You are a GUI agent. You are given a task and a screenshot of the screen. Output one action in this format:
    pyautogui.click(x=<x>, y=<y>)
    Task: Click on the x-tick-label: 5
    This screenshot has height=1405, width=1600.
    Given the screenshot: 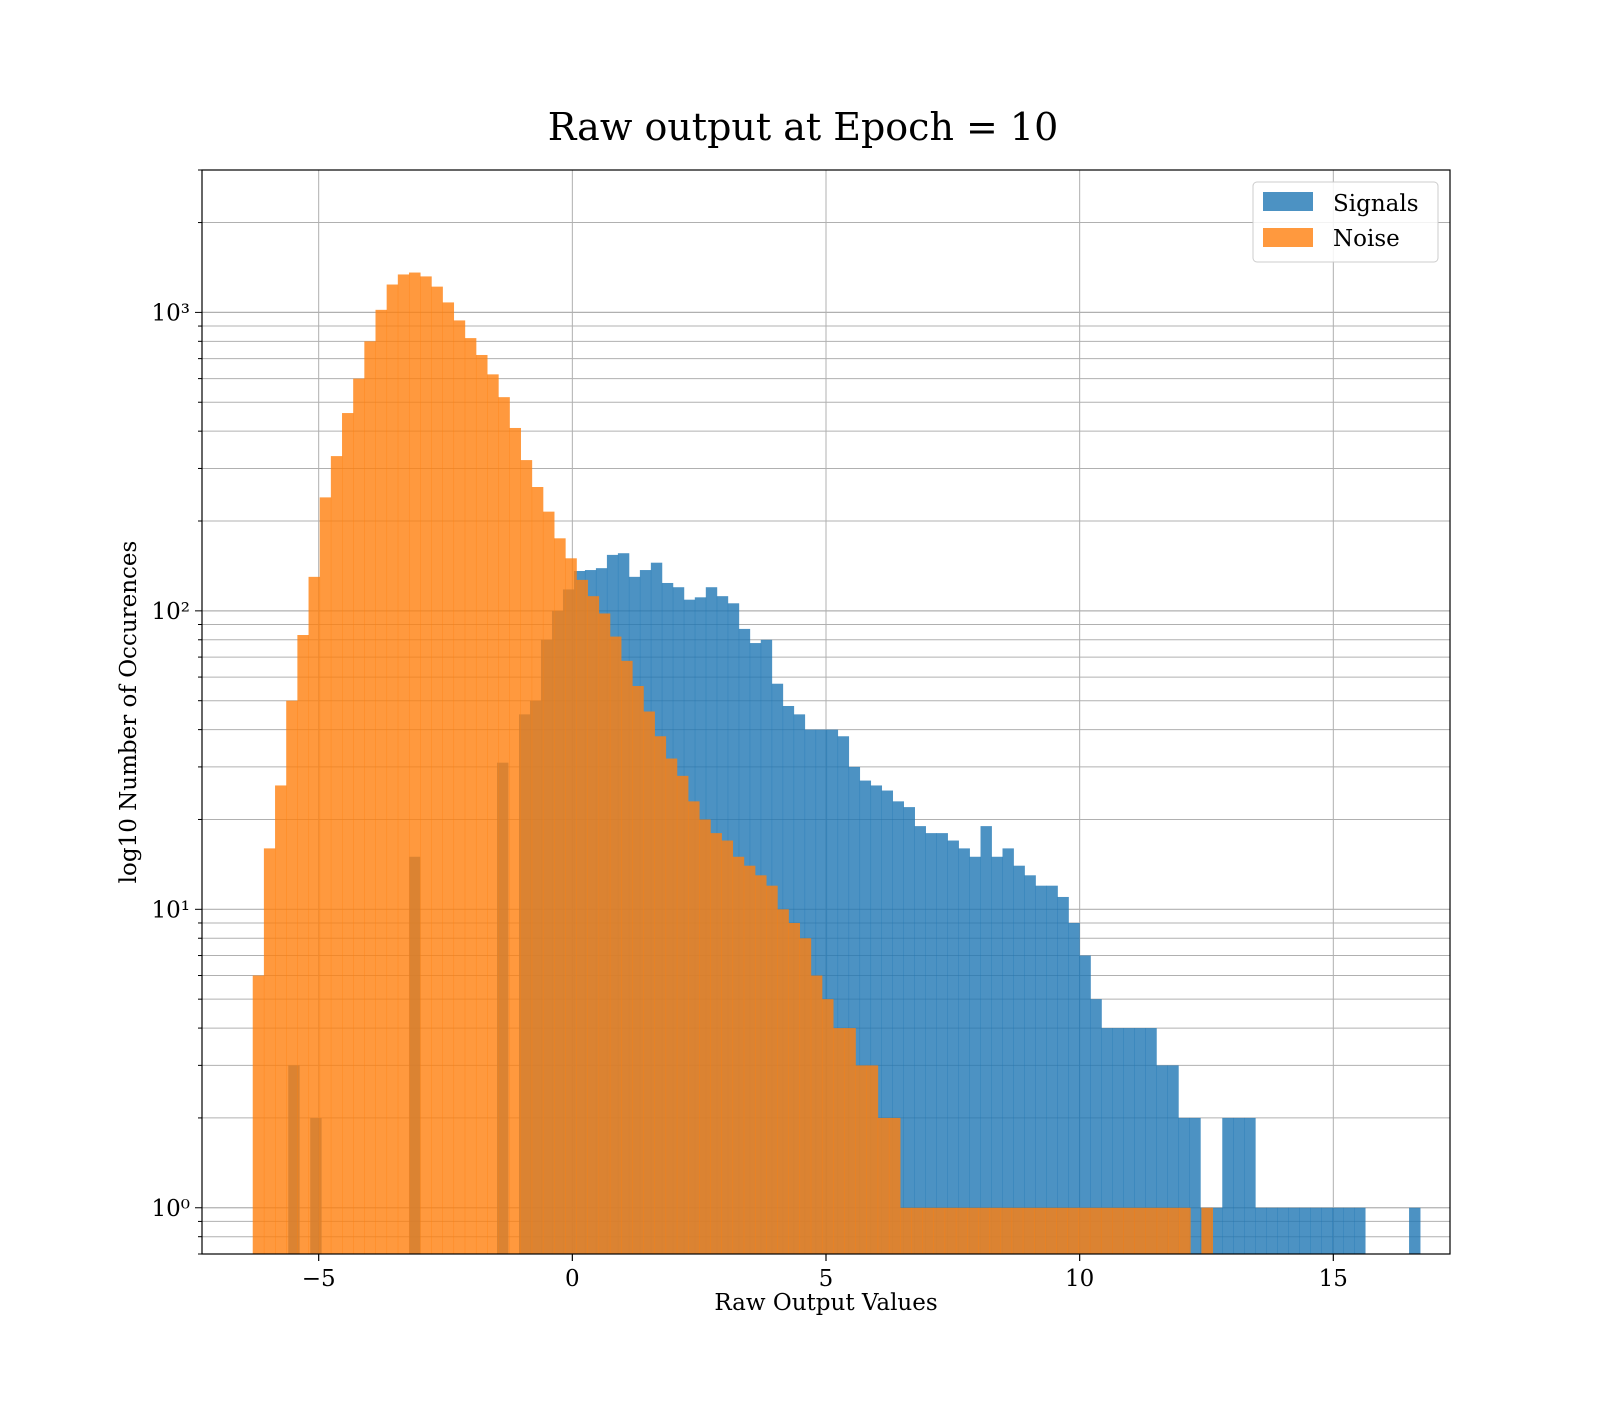 What is the action you would take?
    pyautogui.click(x=826, y=1279)
    